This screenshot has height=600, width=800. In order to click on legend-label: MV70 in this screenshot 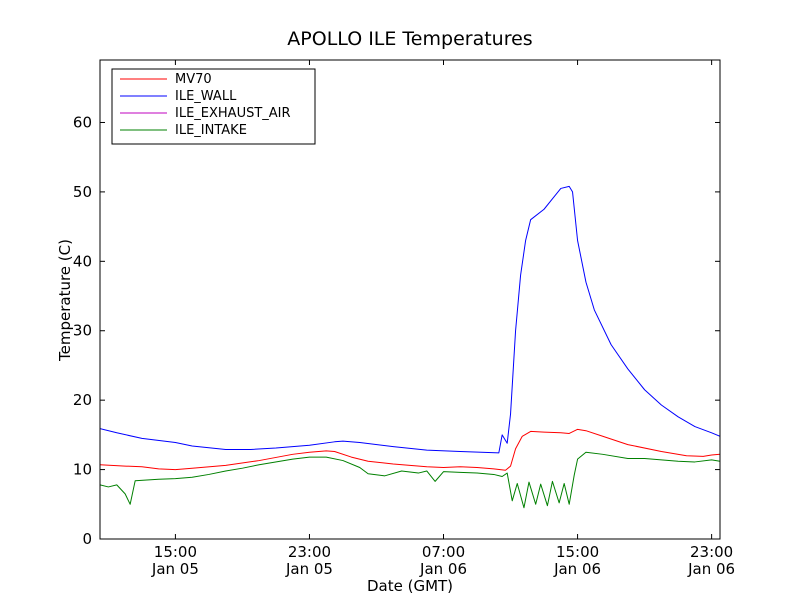, I will do `click(193, 79)`.